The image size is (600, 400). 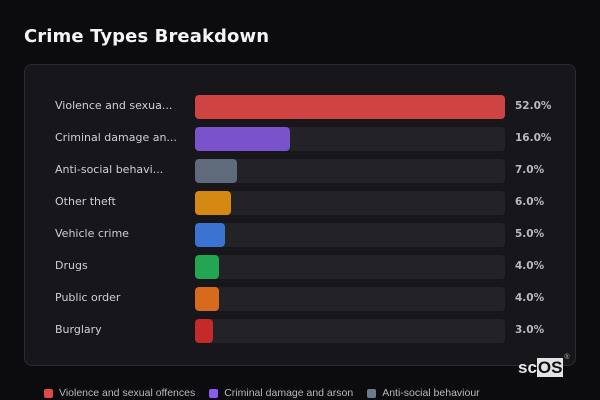 I want to click on chart-title: Crime Types Breakdown, so click(x=147, y=36).